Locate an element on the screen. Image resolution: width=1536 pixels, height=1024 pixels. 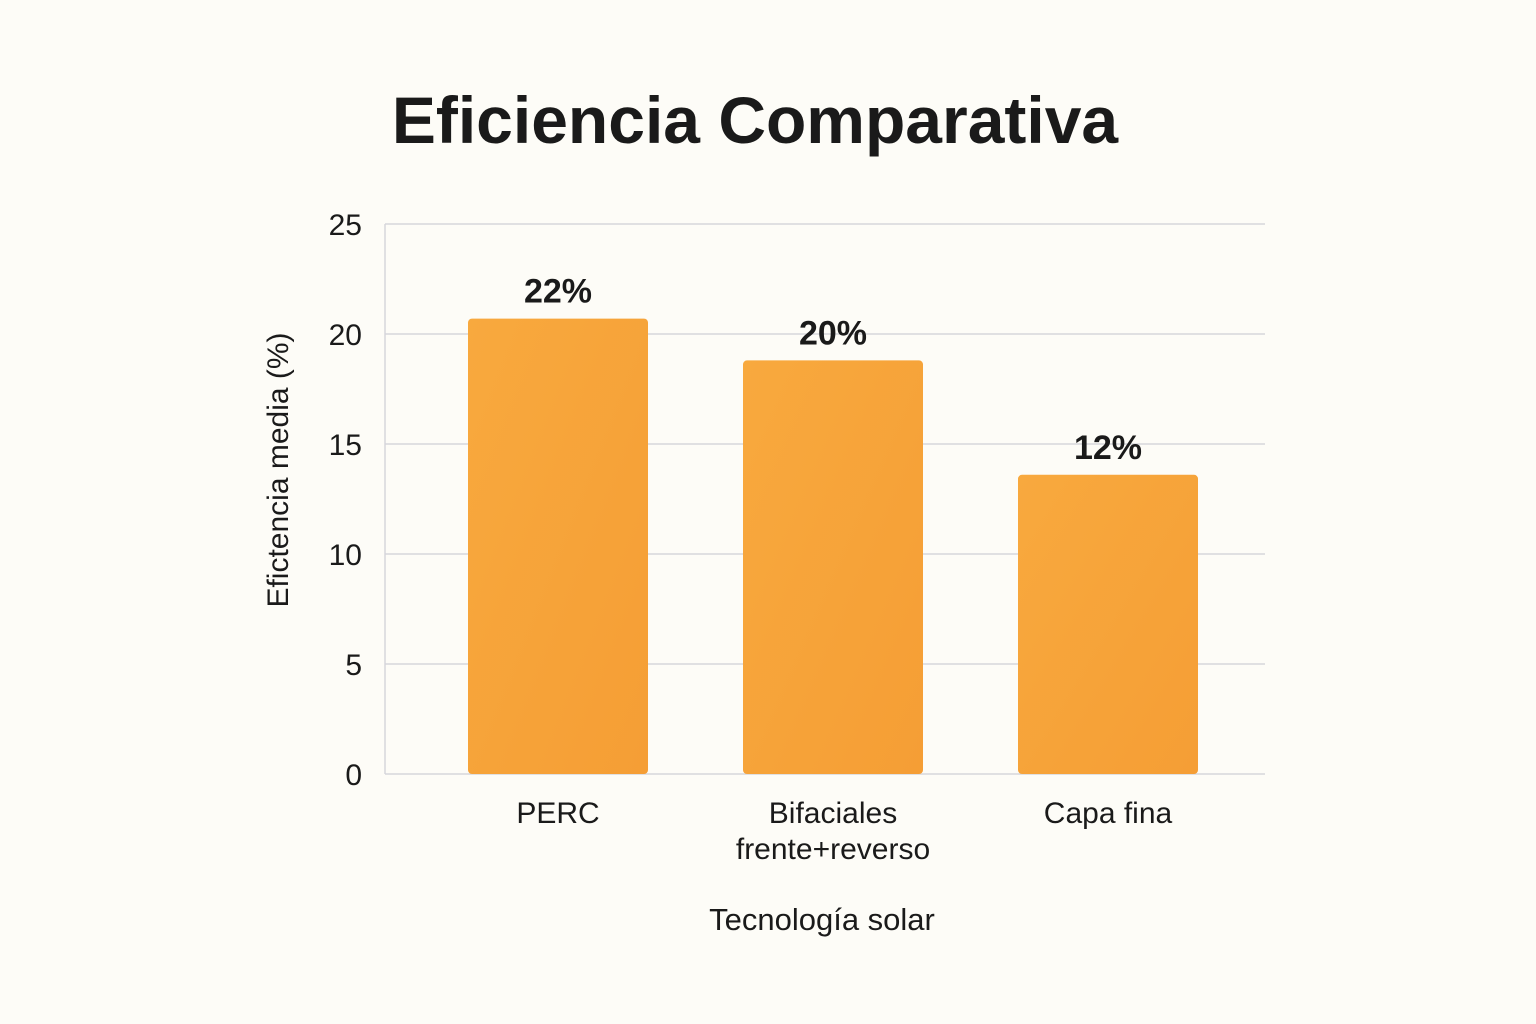
x-tick-label: frente+reverso is located at coordinates (833, 849).